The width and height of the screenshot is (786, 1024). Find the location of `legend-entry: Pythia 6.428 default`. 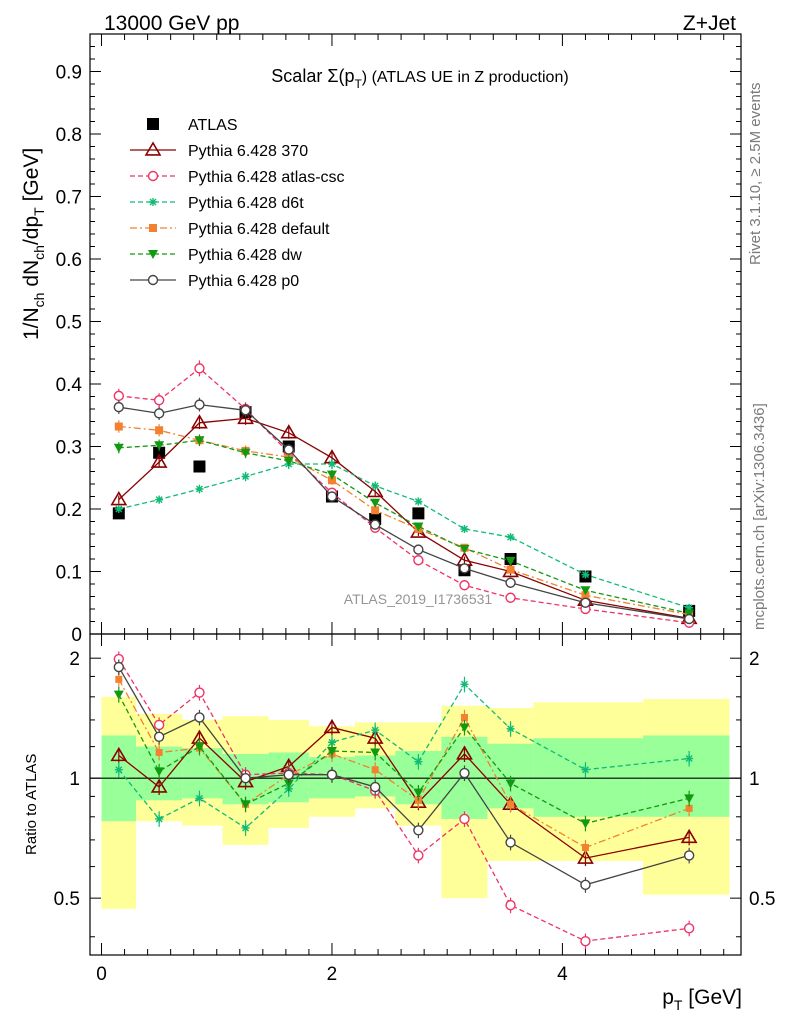

legend-entry: Pythia 6.428 default is located at coordinates (230, 229).